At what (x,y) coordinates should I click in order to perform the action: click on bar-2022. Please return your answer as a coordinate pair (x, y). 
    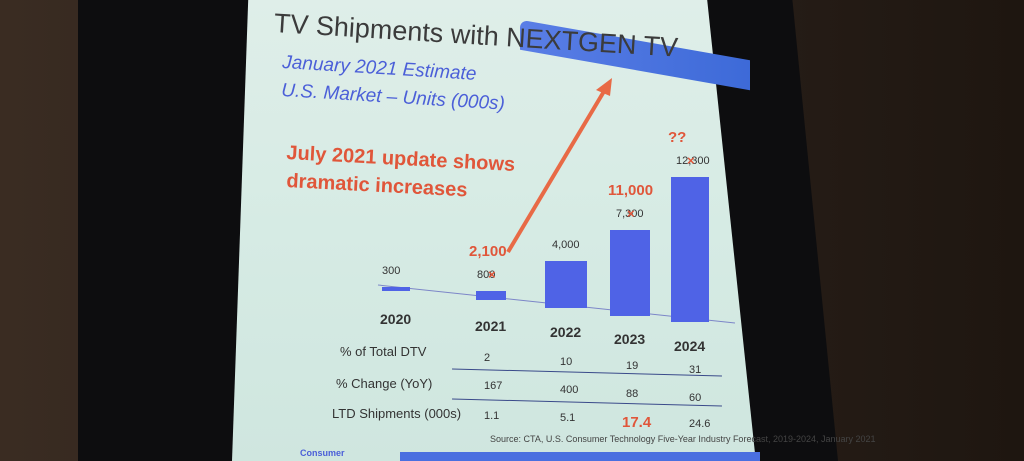
    Looking at the image, I should click on (566, 284).